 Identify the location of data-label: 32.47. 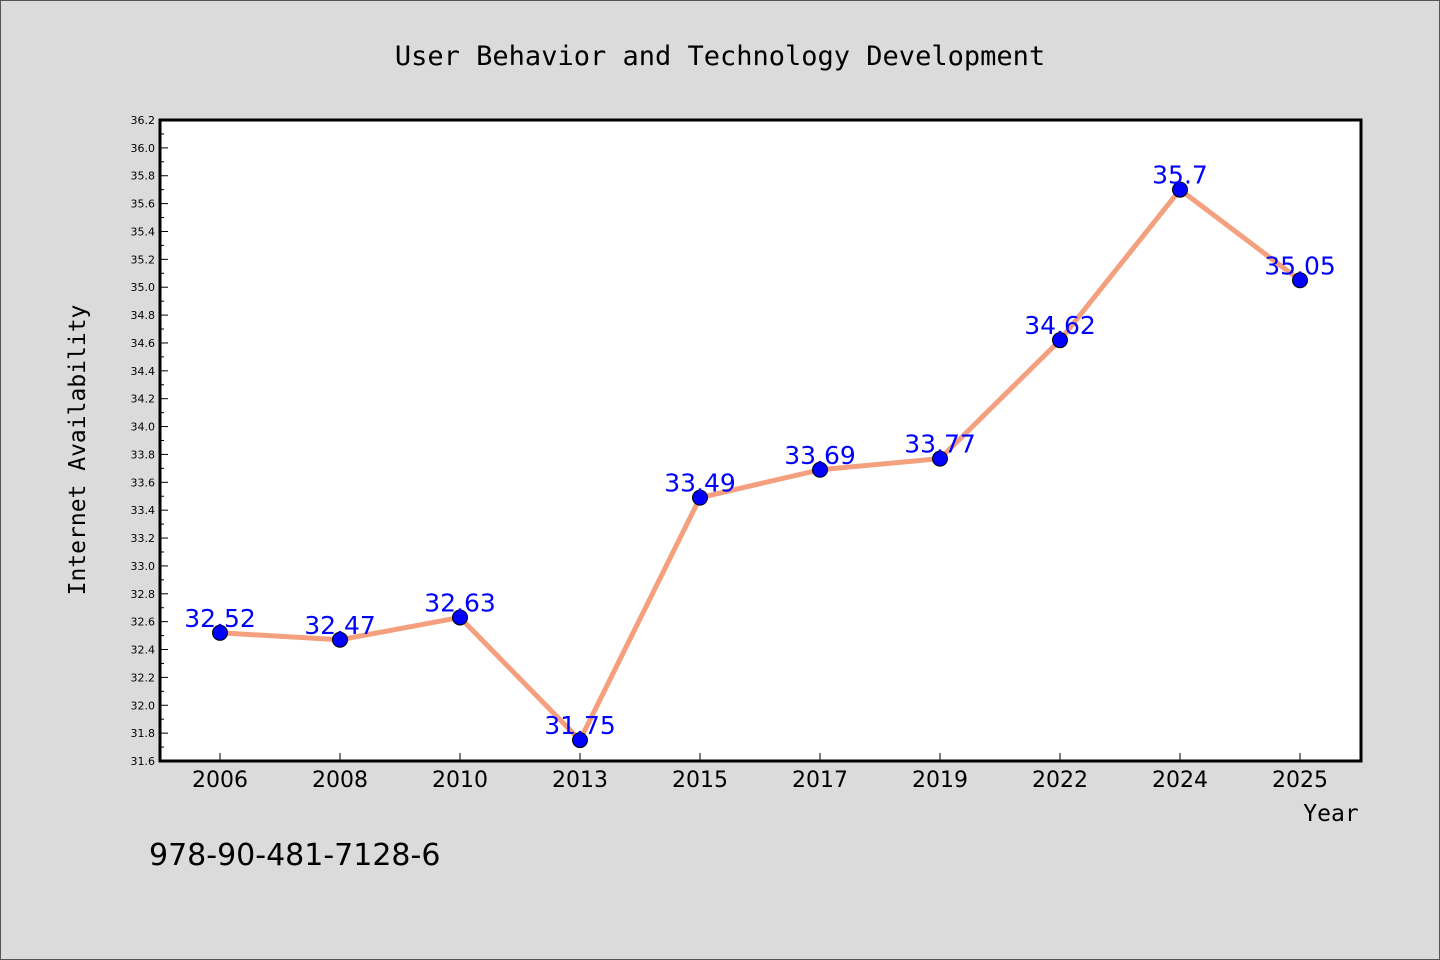
(340, 625).